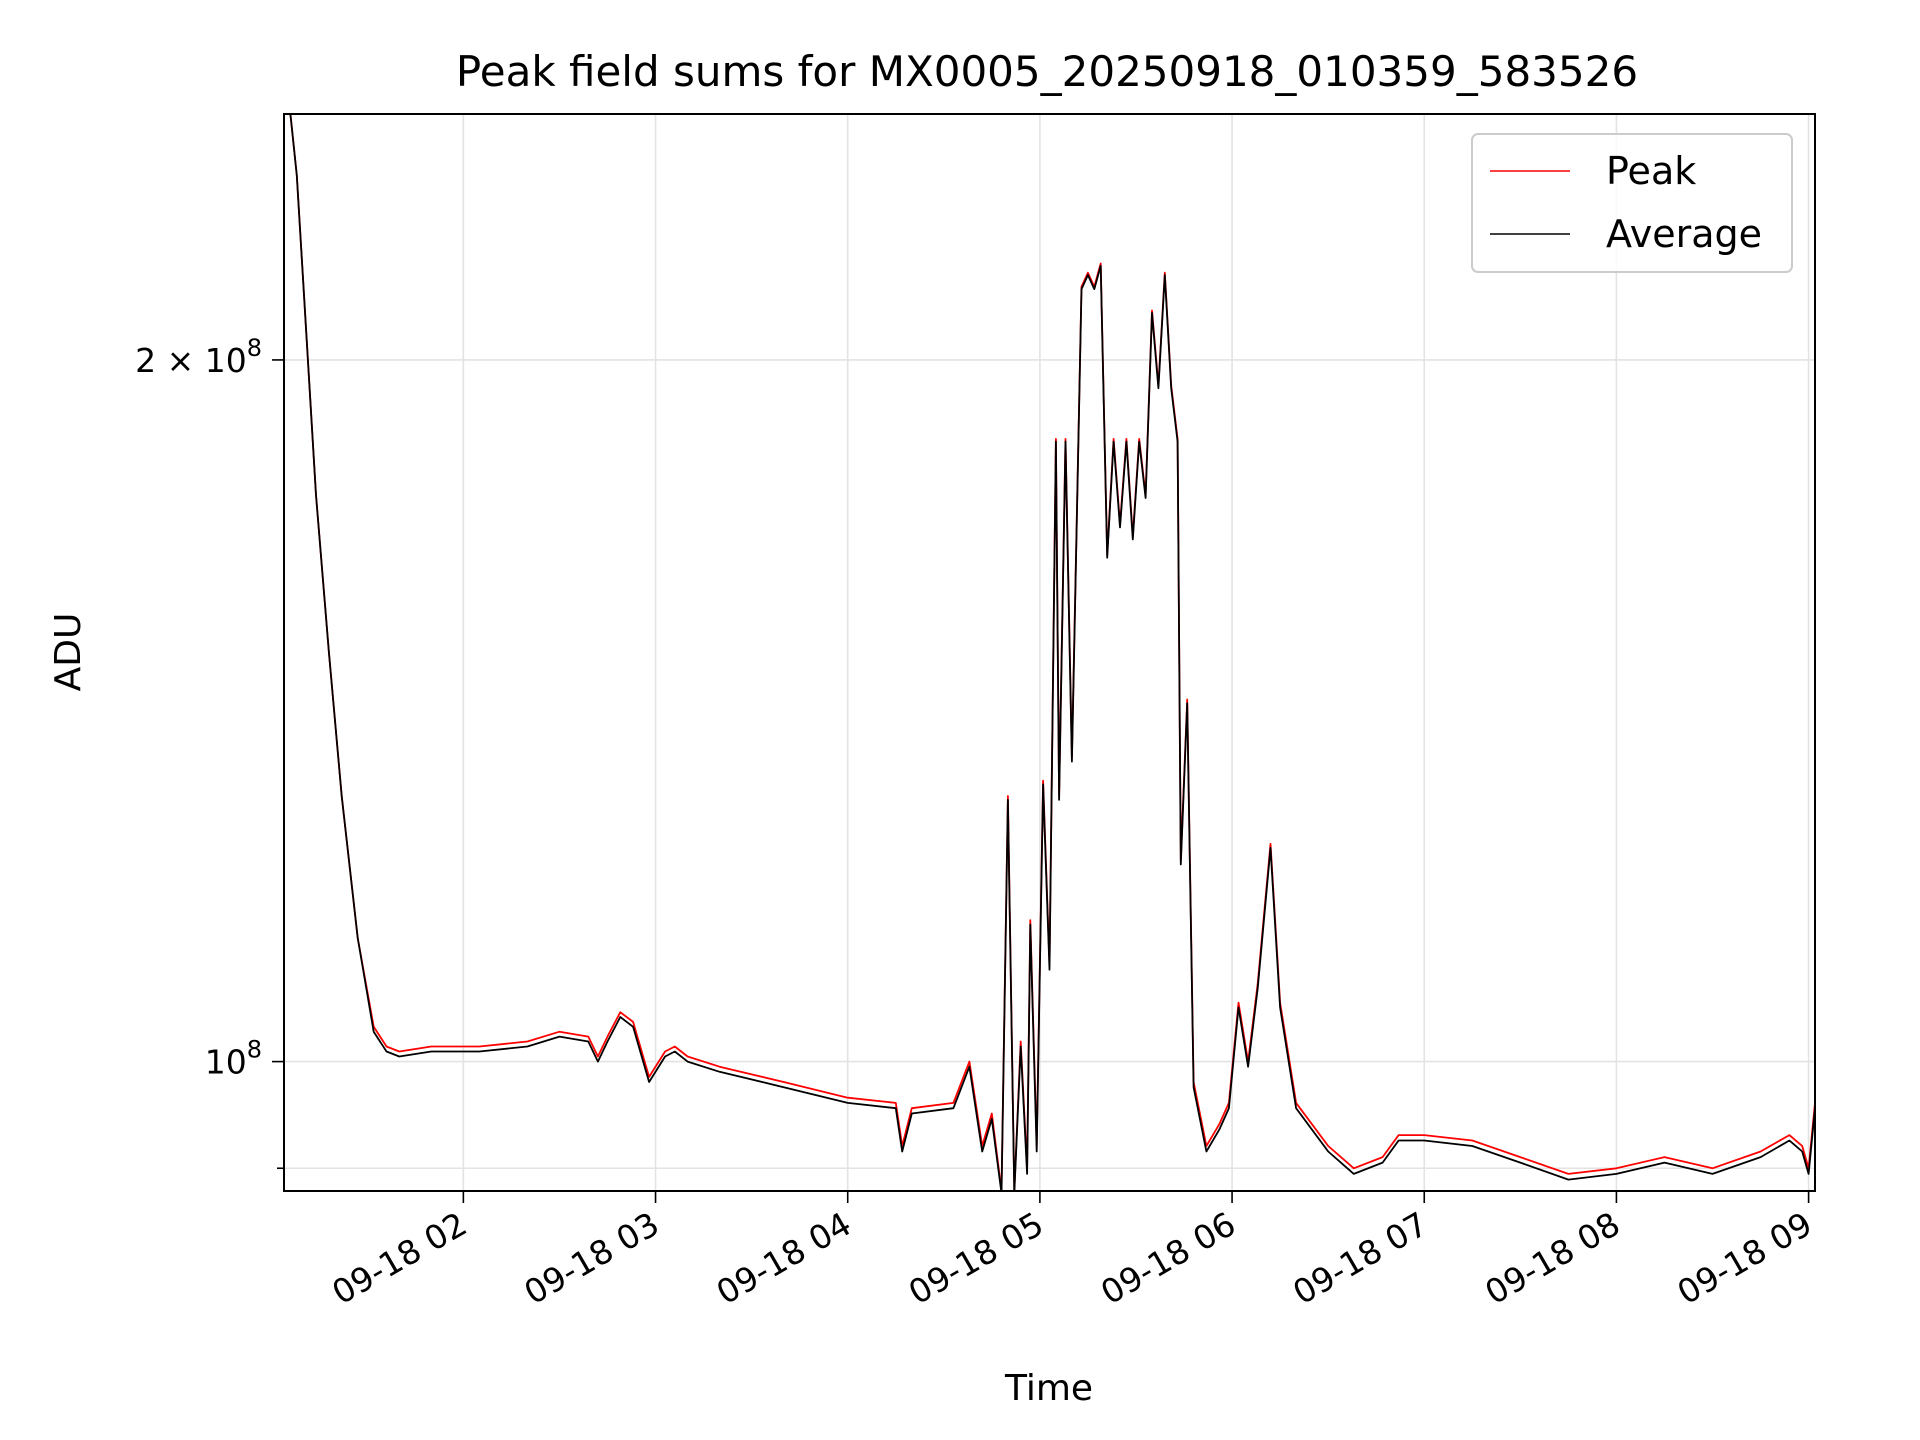 This screenshot has width=1920, height=1440. I want to click on legend-box, so click(1632, 203).